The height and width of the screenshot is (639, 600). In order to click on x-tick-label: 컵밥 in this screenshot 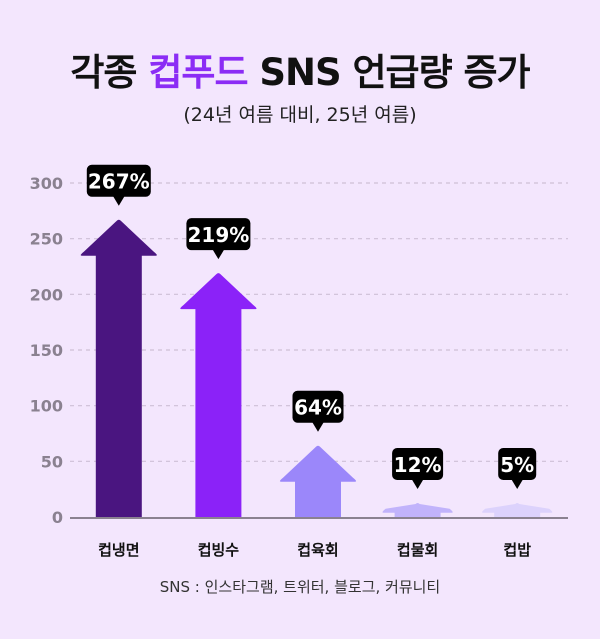, I will do `click(517, 550)`.